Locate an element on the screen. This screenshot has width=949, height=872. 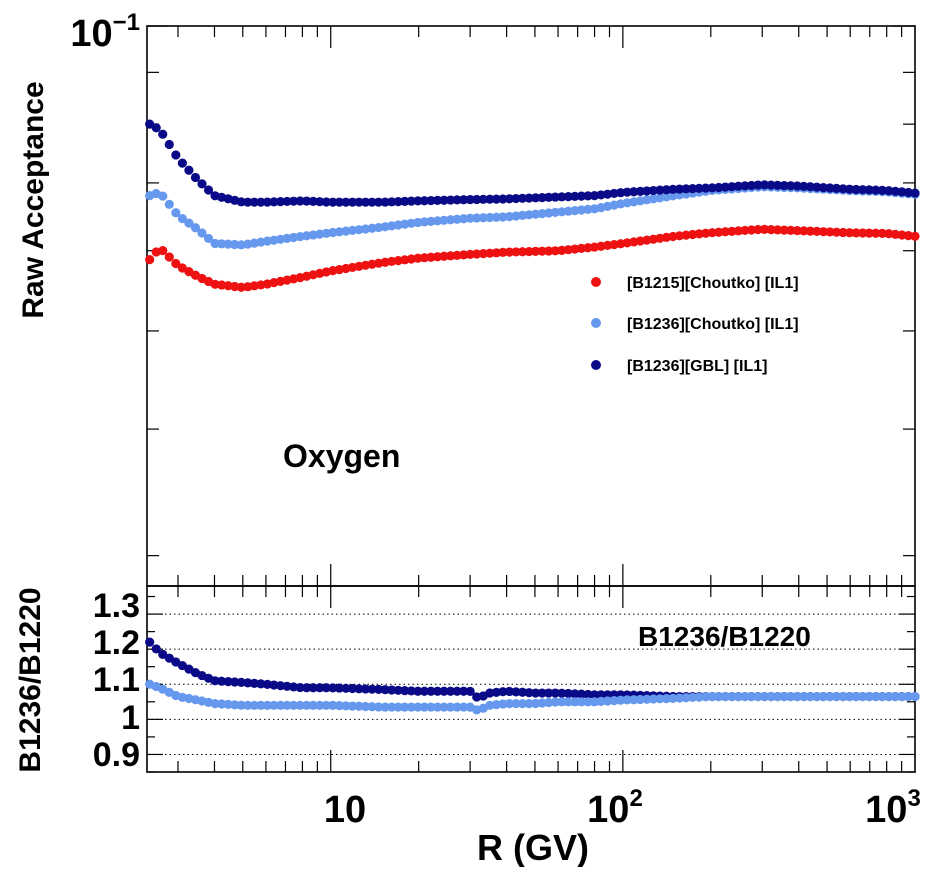
ratio-annotation: B1236/B1220 is located at coordinates (724, 636).